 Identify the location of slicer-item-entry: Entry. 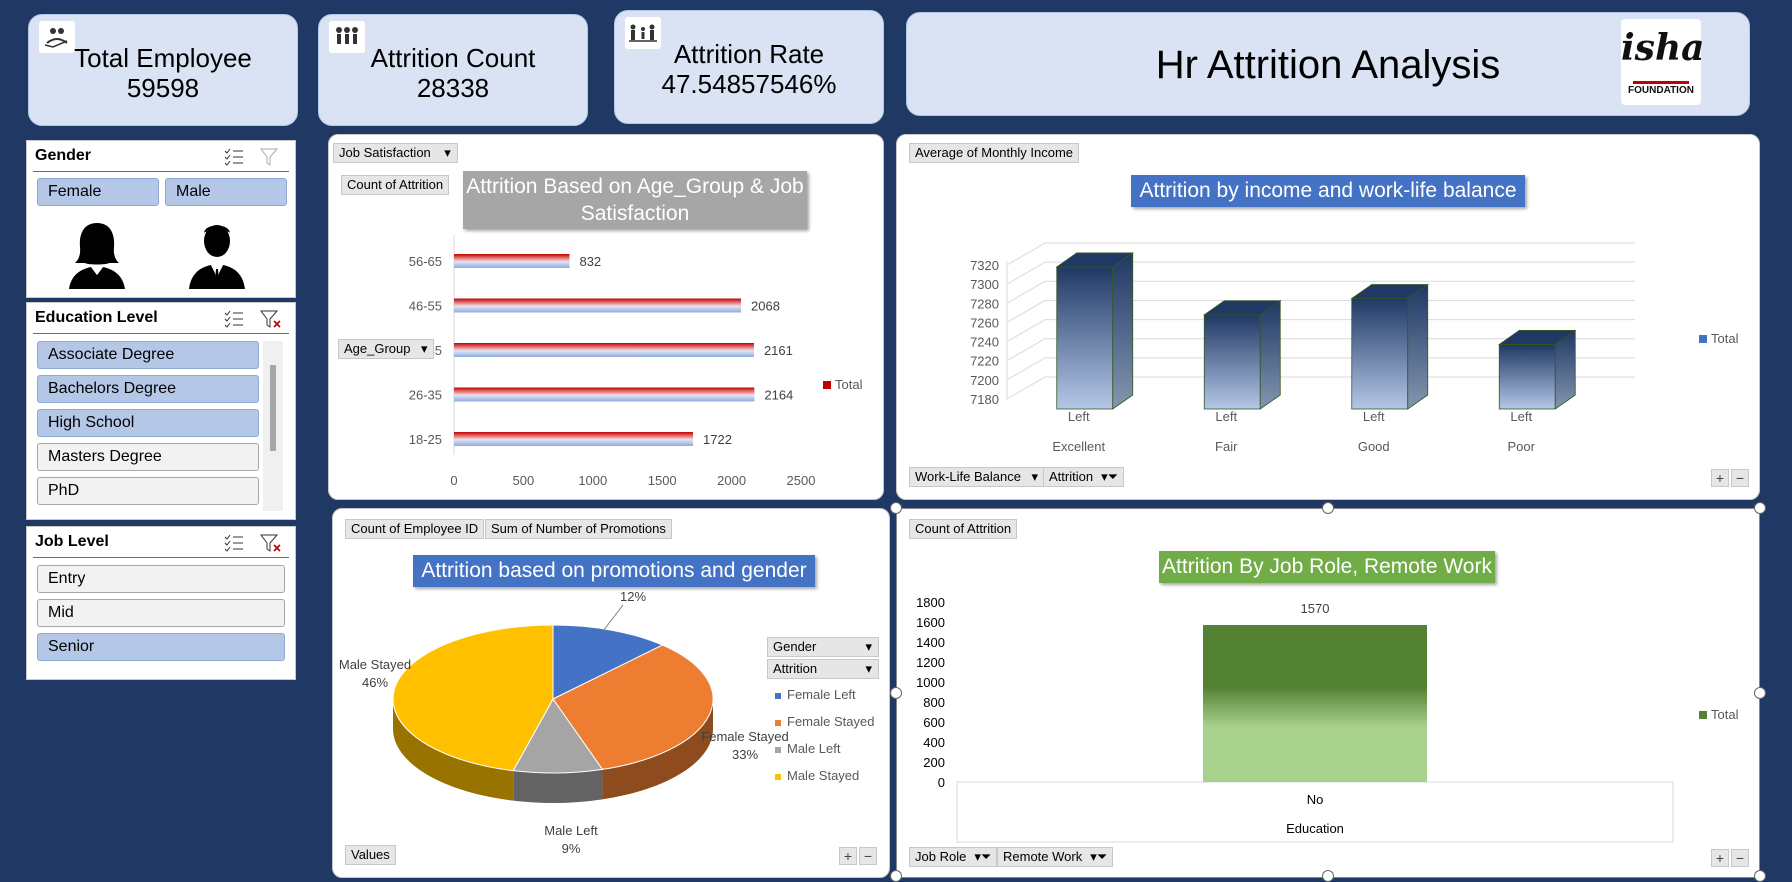
(161, 579).